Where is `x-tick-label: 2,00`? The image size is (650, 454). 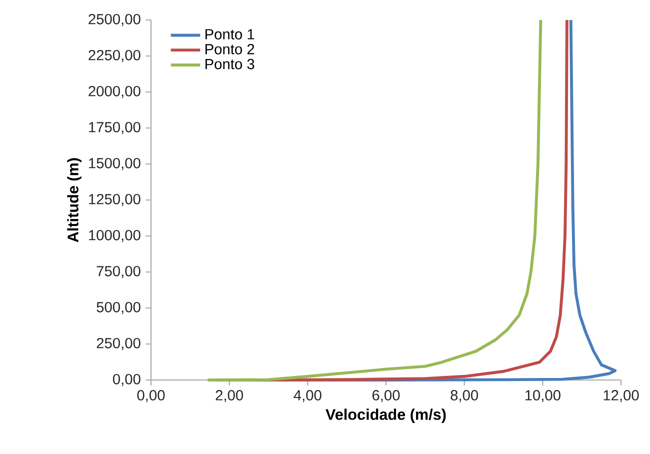
x-tick-label: 2,00 is located at coordinates (230, 396).